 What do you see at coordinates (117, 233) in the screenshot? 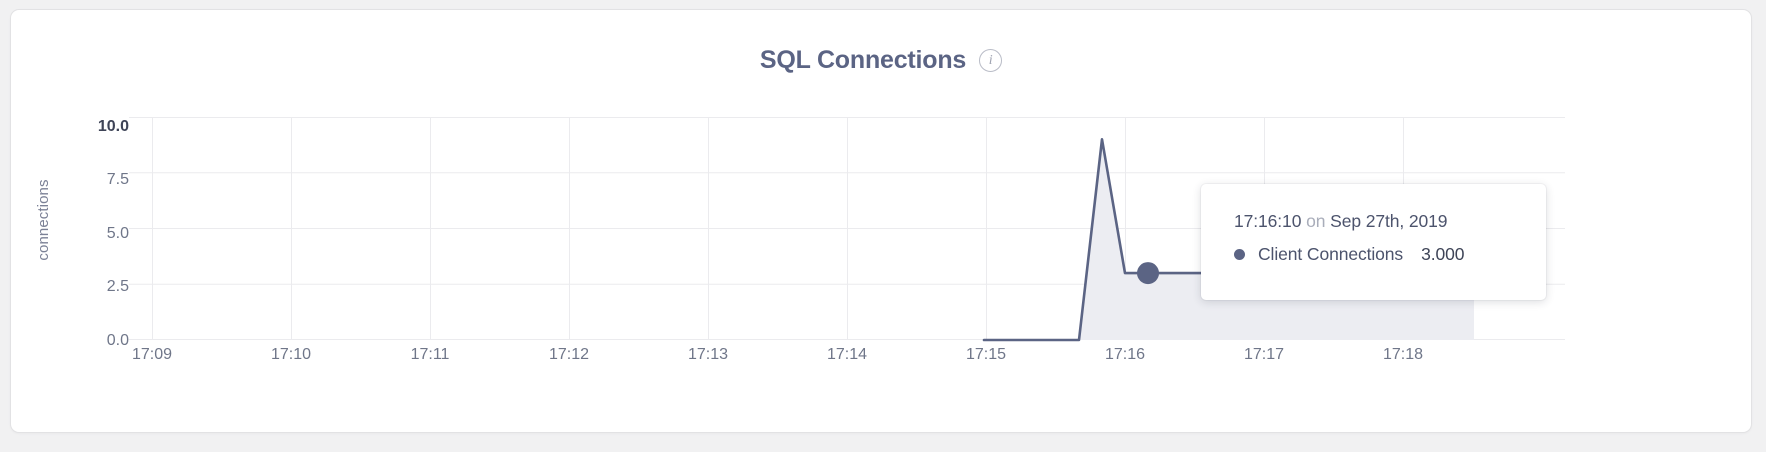
I see `y-tick-label: 5.0` at bounding box center [117, 233].